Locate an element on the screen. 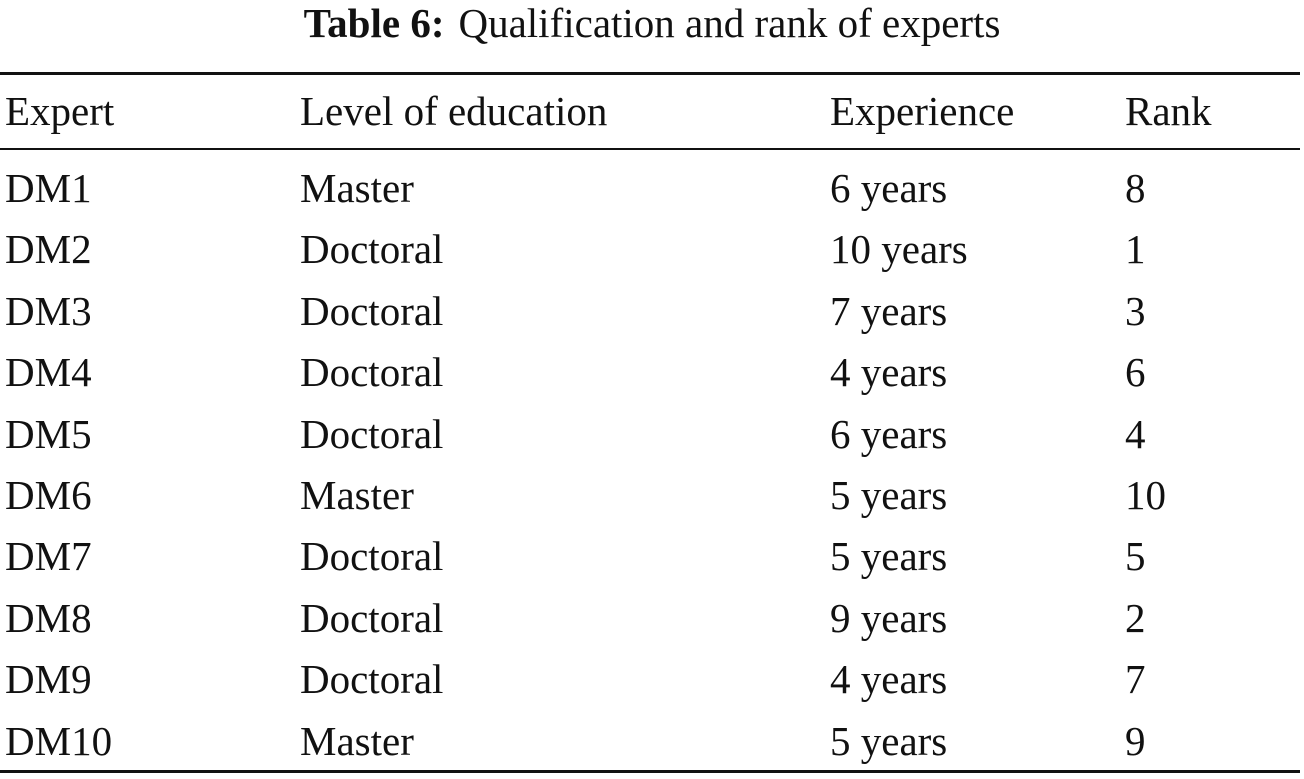 This screenshot has width=1304, height=779. header-cell: Level of education is located at coordinates (454, 111).